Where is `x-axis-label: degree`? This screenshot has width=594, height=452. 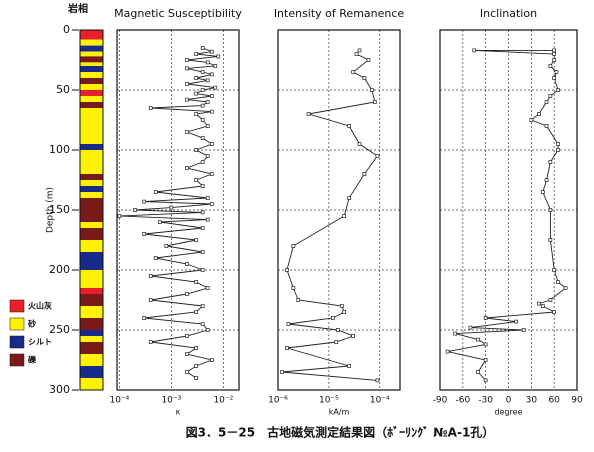
x-axis-label: degree is located at coordinates (508, 412).